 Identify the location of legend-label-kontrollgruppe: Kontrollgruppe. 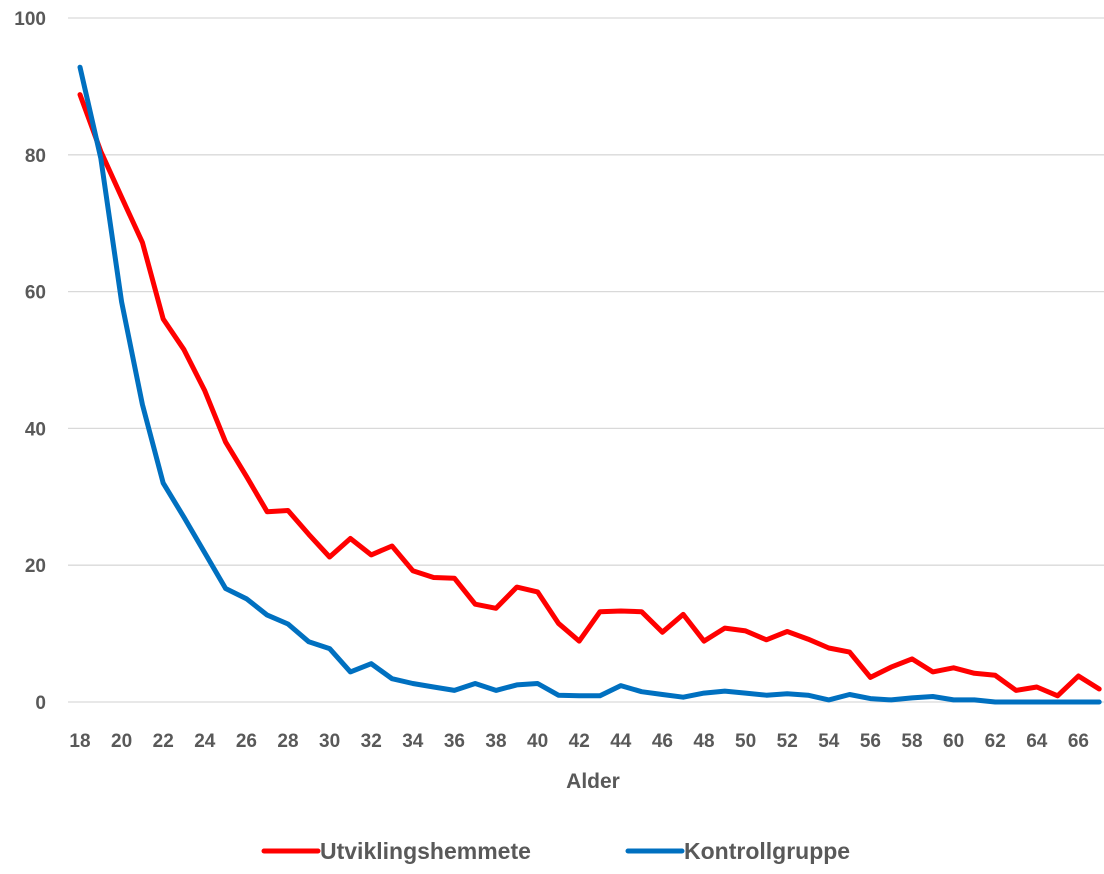
(767, 851).